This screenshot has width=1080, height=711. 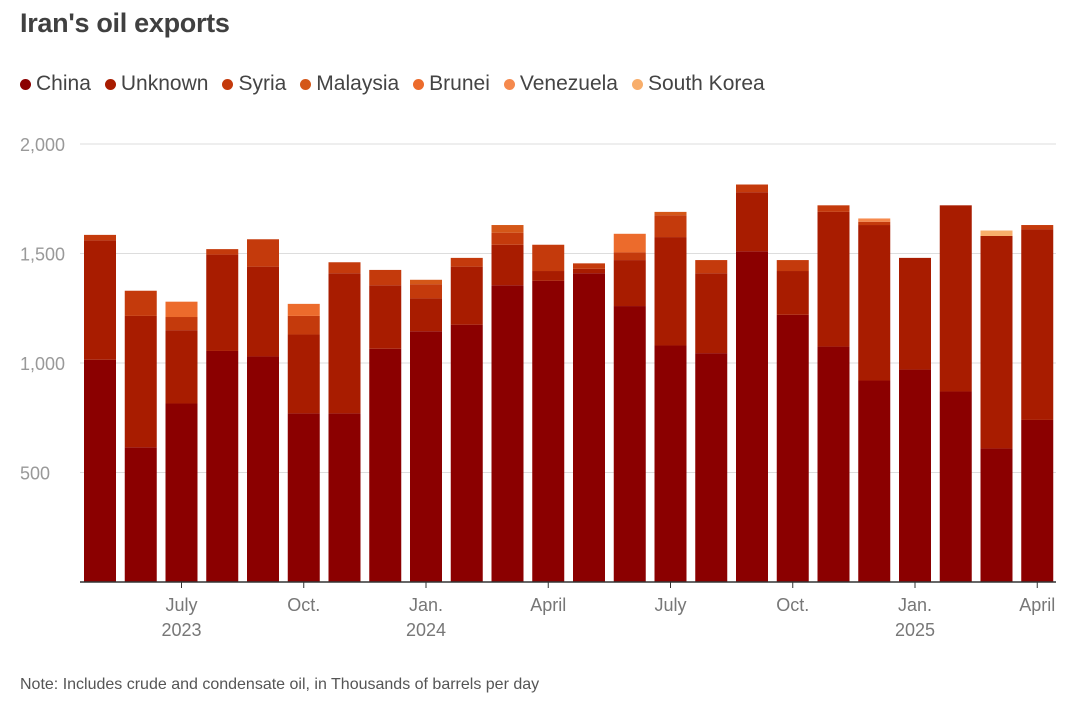 I want to click on legend-label: South Korea, so click(x=706, y=83).